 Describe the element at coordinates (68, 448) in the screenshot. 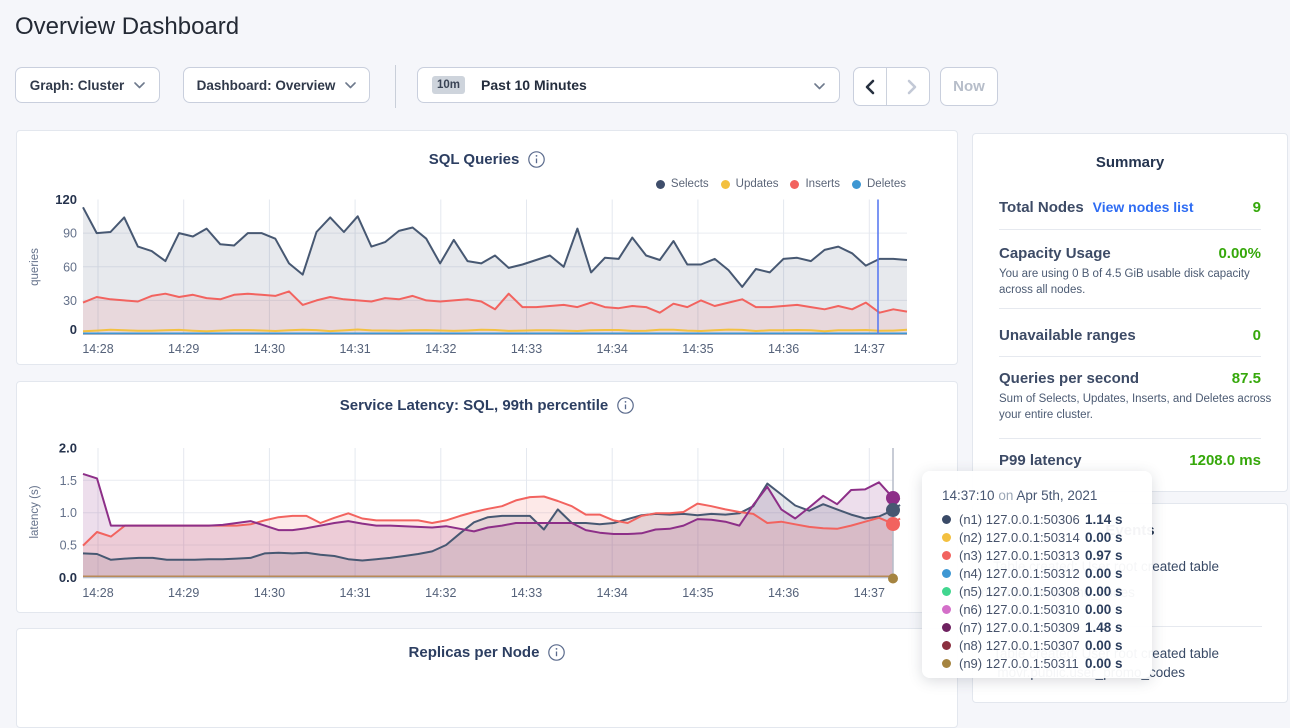

I see `svg-text: 2.0` at that location.